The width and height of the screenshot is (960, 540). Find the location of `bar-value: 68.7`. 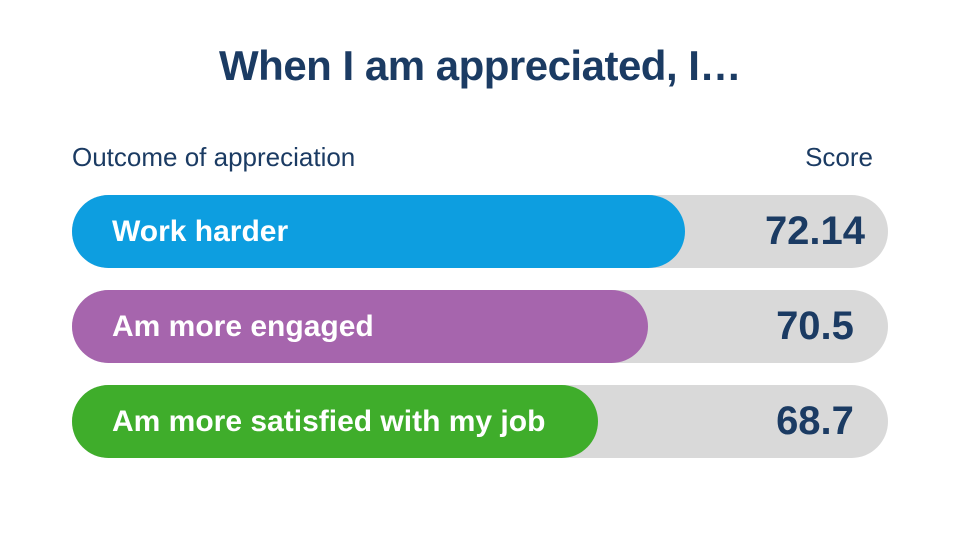

bar-value: 68.7 is located at coordinates (815, 421).